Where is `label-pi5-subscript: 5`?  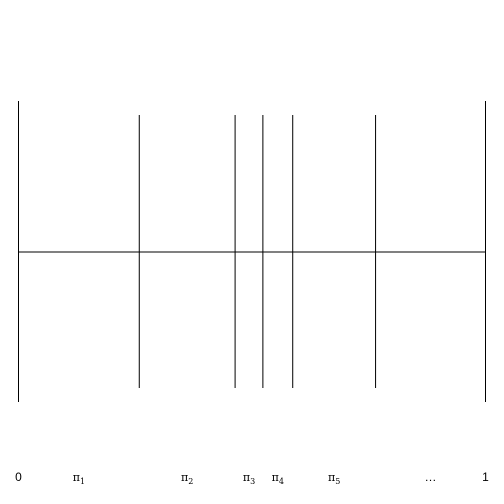
label-pi5-subscript: 5 is located at coordinates (337, 481).